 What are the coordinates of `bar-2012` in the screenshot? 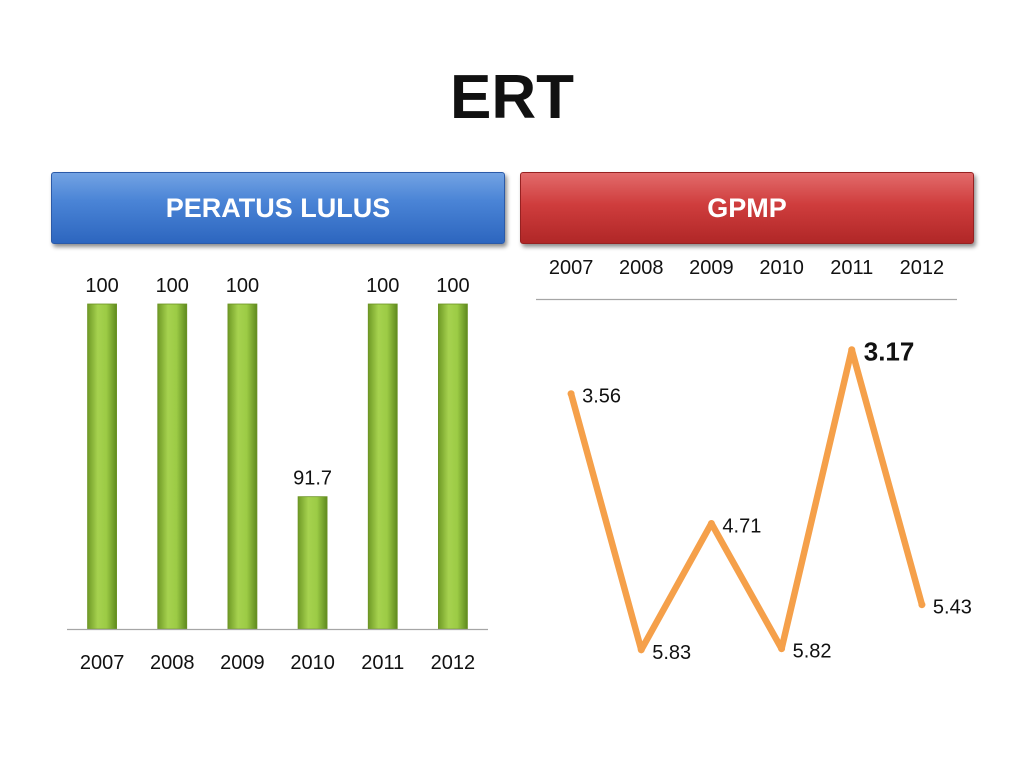 It's located at (453, 466).